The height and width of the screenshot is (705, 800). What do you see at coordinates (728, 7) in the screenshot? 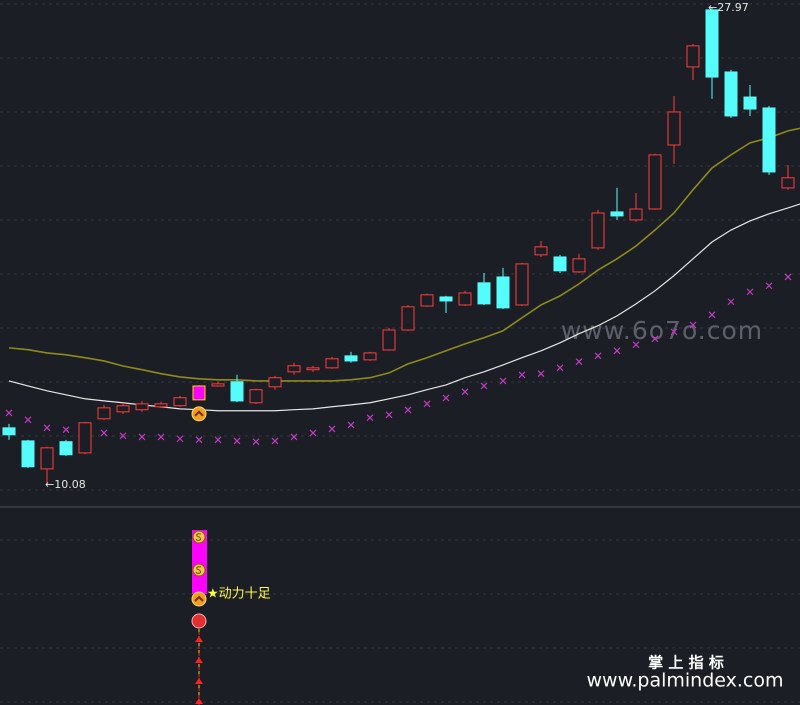
I see `max-label: ←27.97` at bounding box center [728, 7].